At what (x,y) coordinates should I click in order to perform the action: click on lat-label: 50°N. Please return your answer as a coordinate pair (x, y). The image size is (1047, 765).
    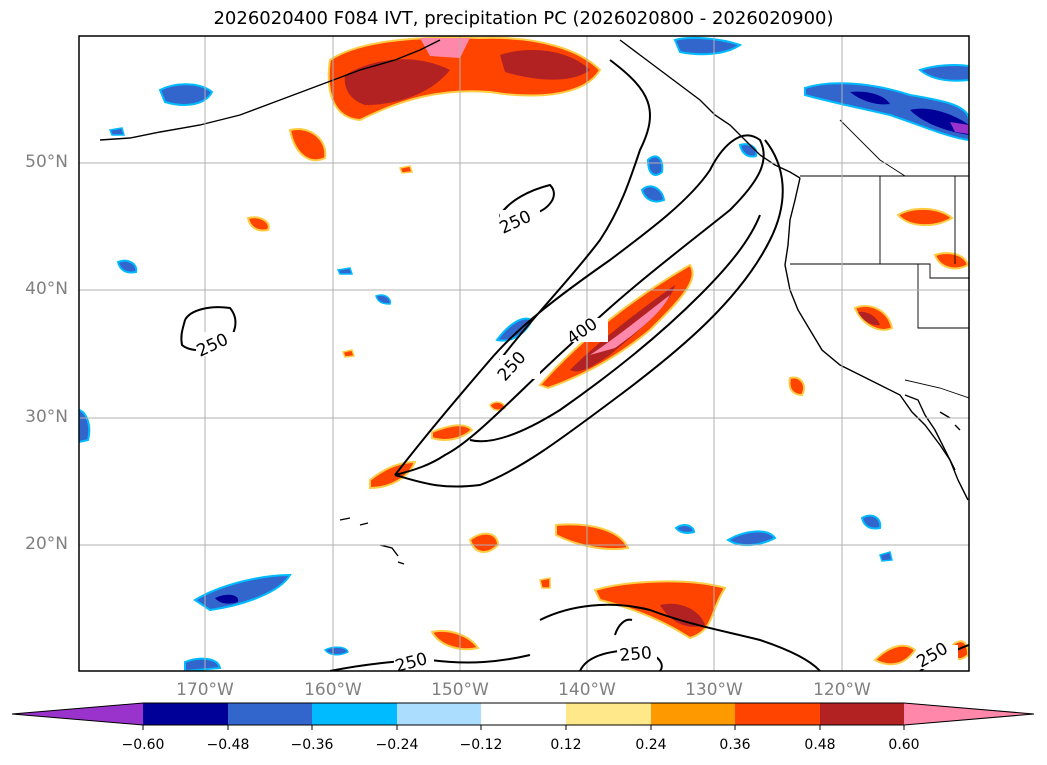
    Looking at the image, I should click on (46, 162).